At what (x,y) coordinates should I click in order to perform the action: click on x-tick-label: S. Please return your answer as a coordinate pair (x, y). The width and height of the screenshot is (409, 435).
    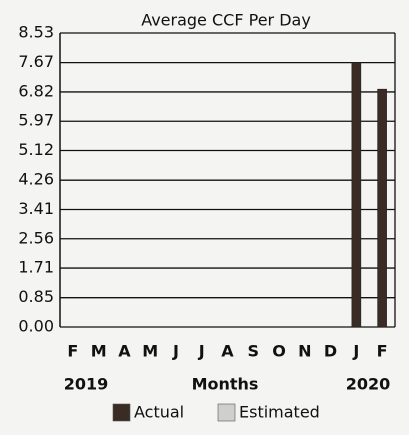
    Looking at the image, I should click on (254, 351).